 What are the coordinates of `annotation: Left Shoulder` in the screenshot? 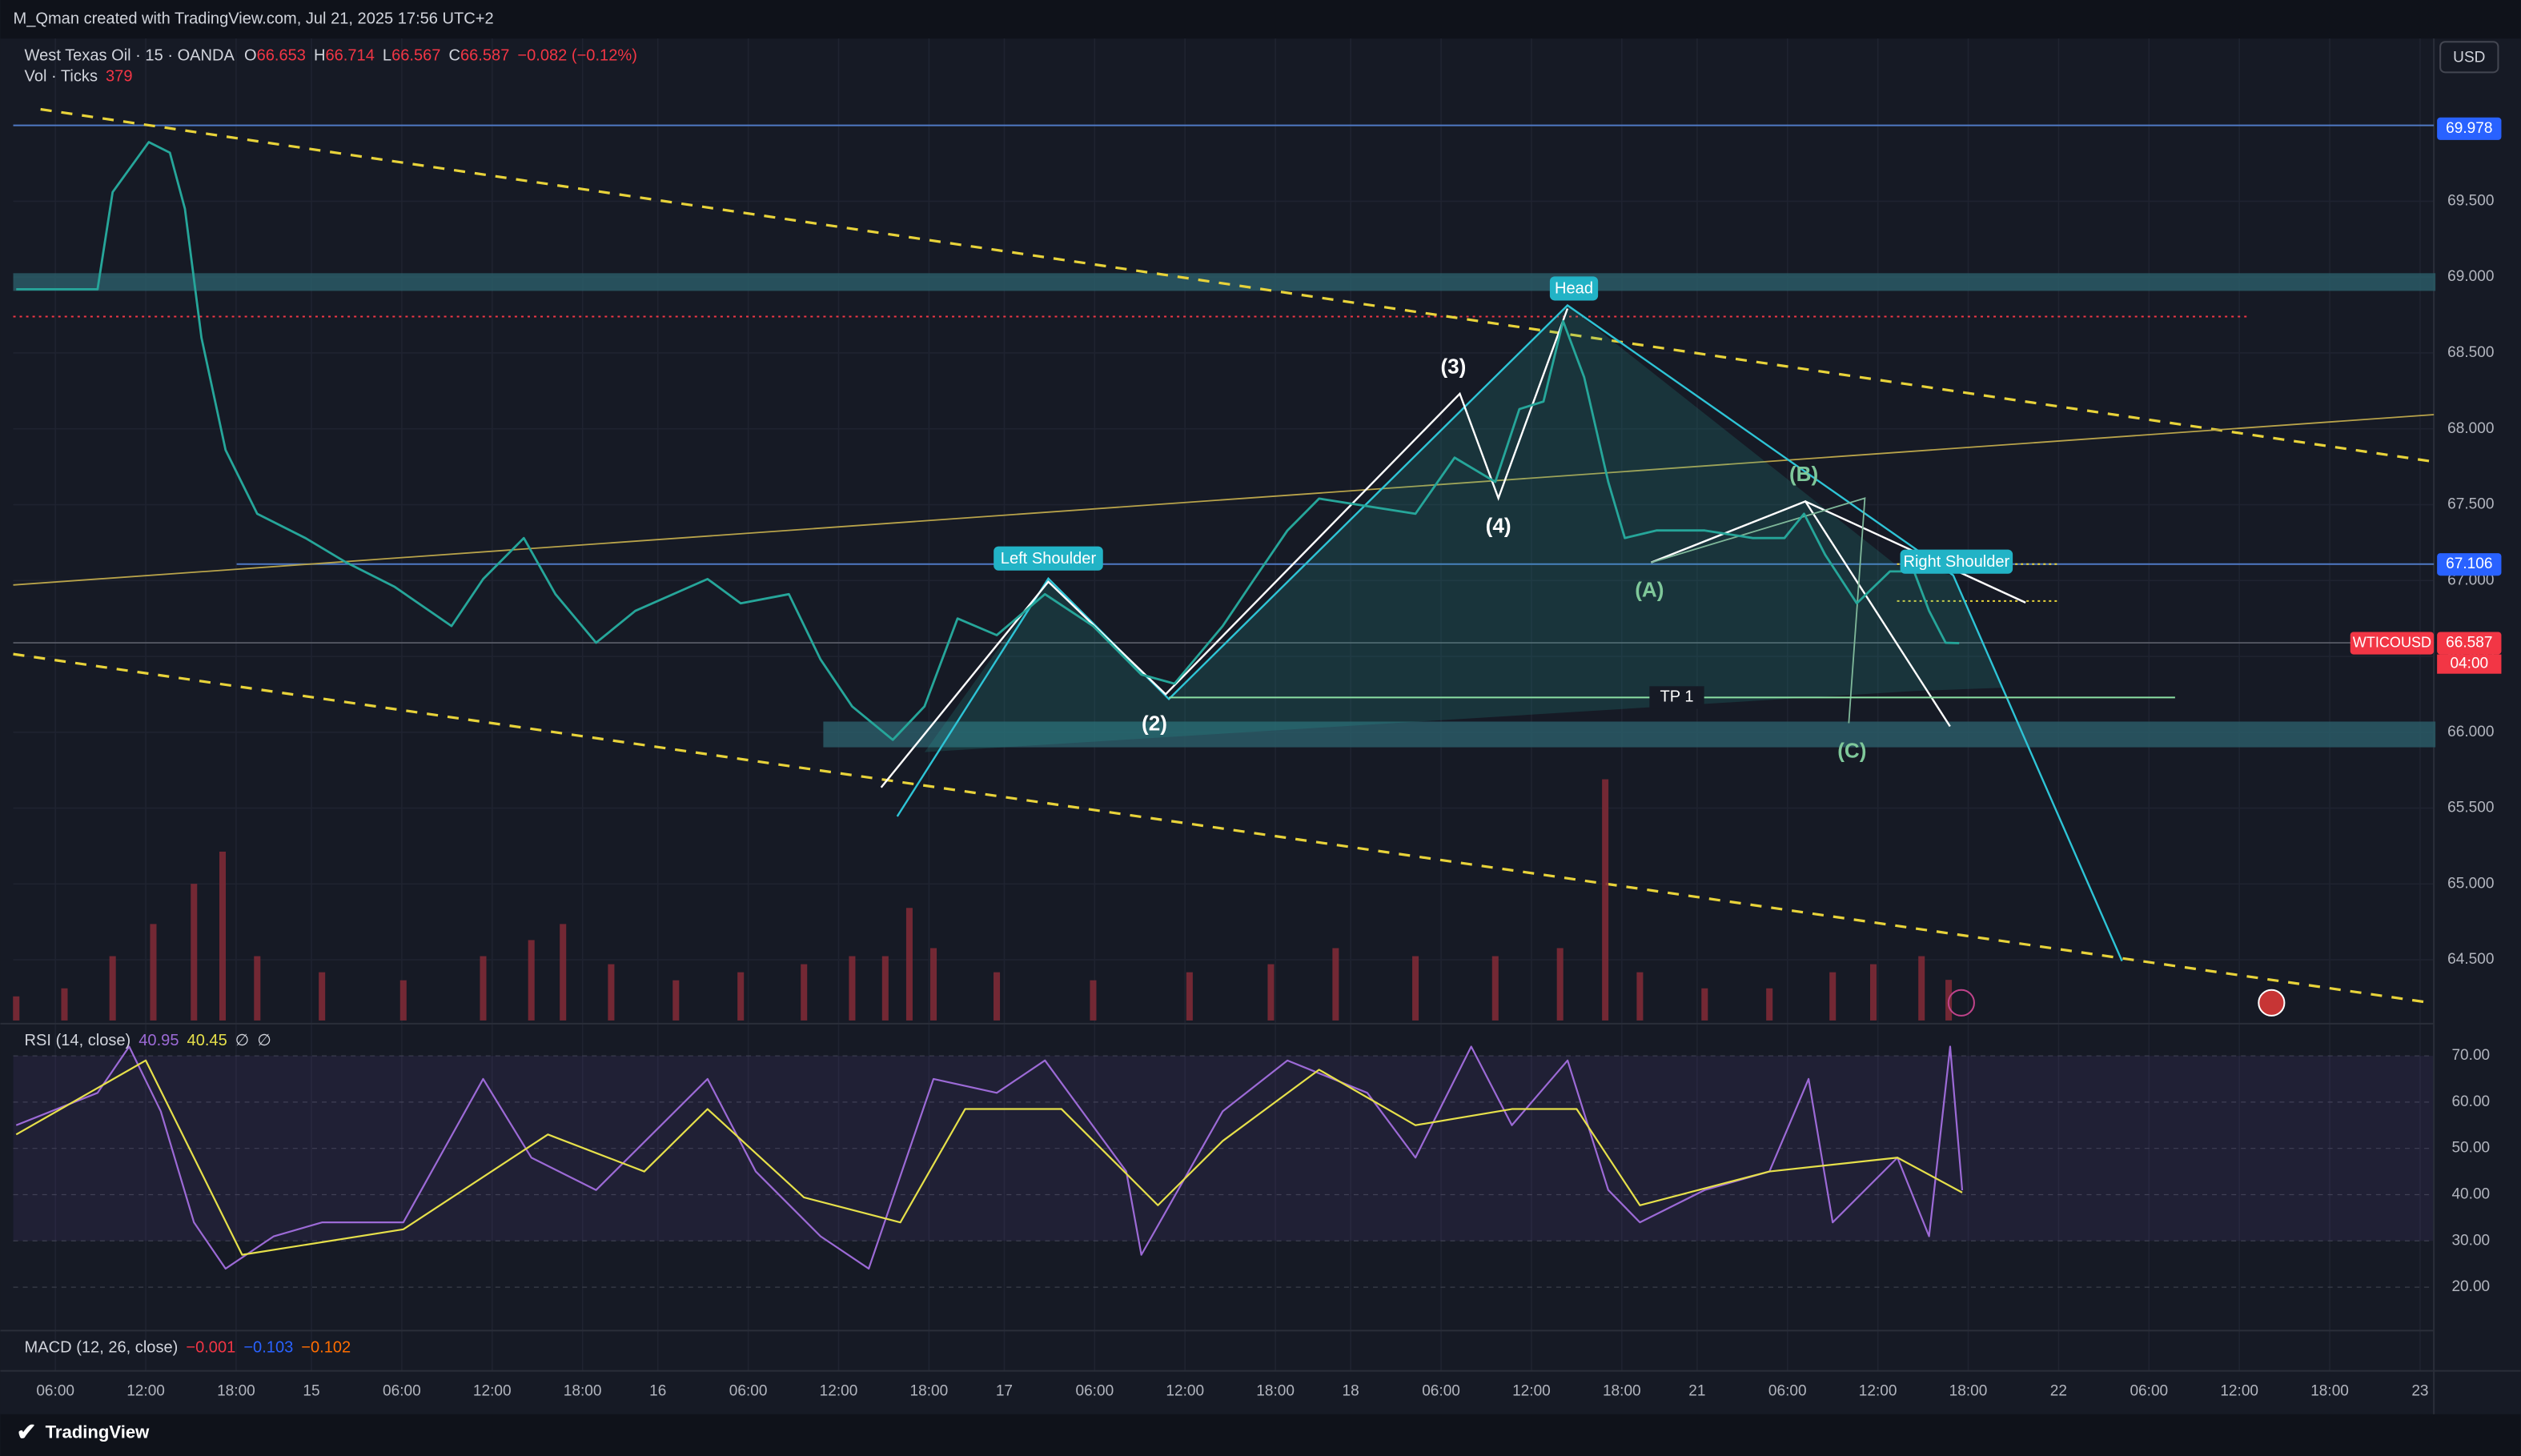 It's located at (1049, 559).